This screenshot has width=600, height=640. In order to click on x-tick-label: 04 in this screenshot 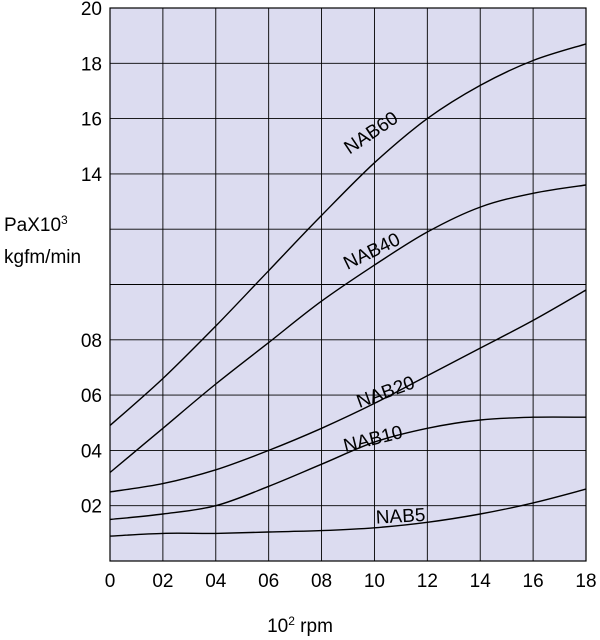, I will do `click(216, 581)`.